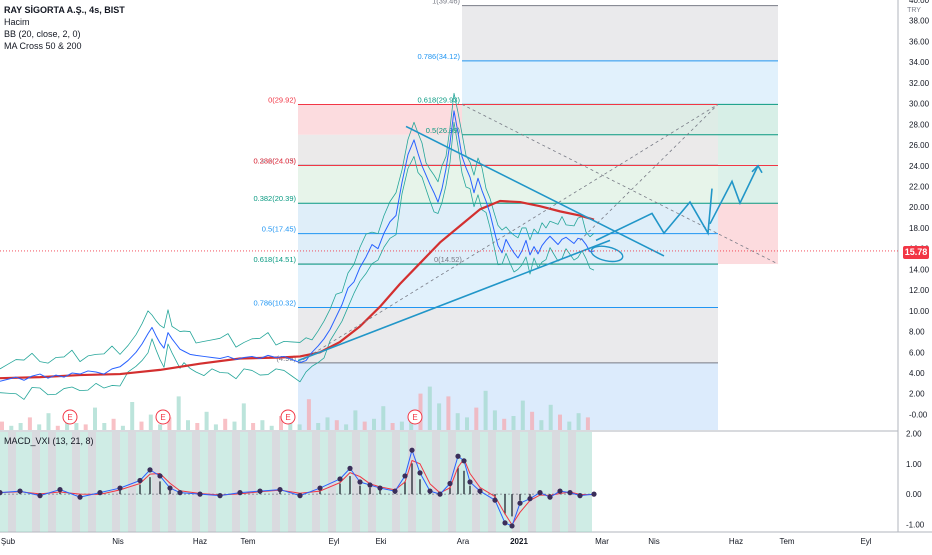 This screenshot has width=932, height=555. I want to click on fib-label-1: 0.786(34.12), so click(438, 56).